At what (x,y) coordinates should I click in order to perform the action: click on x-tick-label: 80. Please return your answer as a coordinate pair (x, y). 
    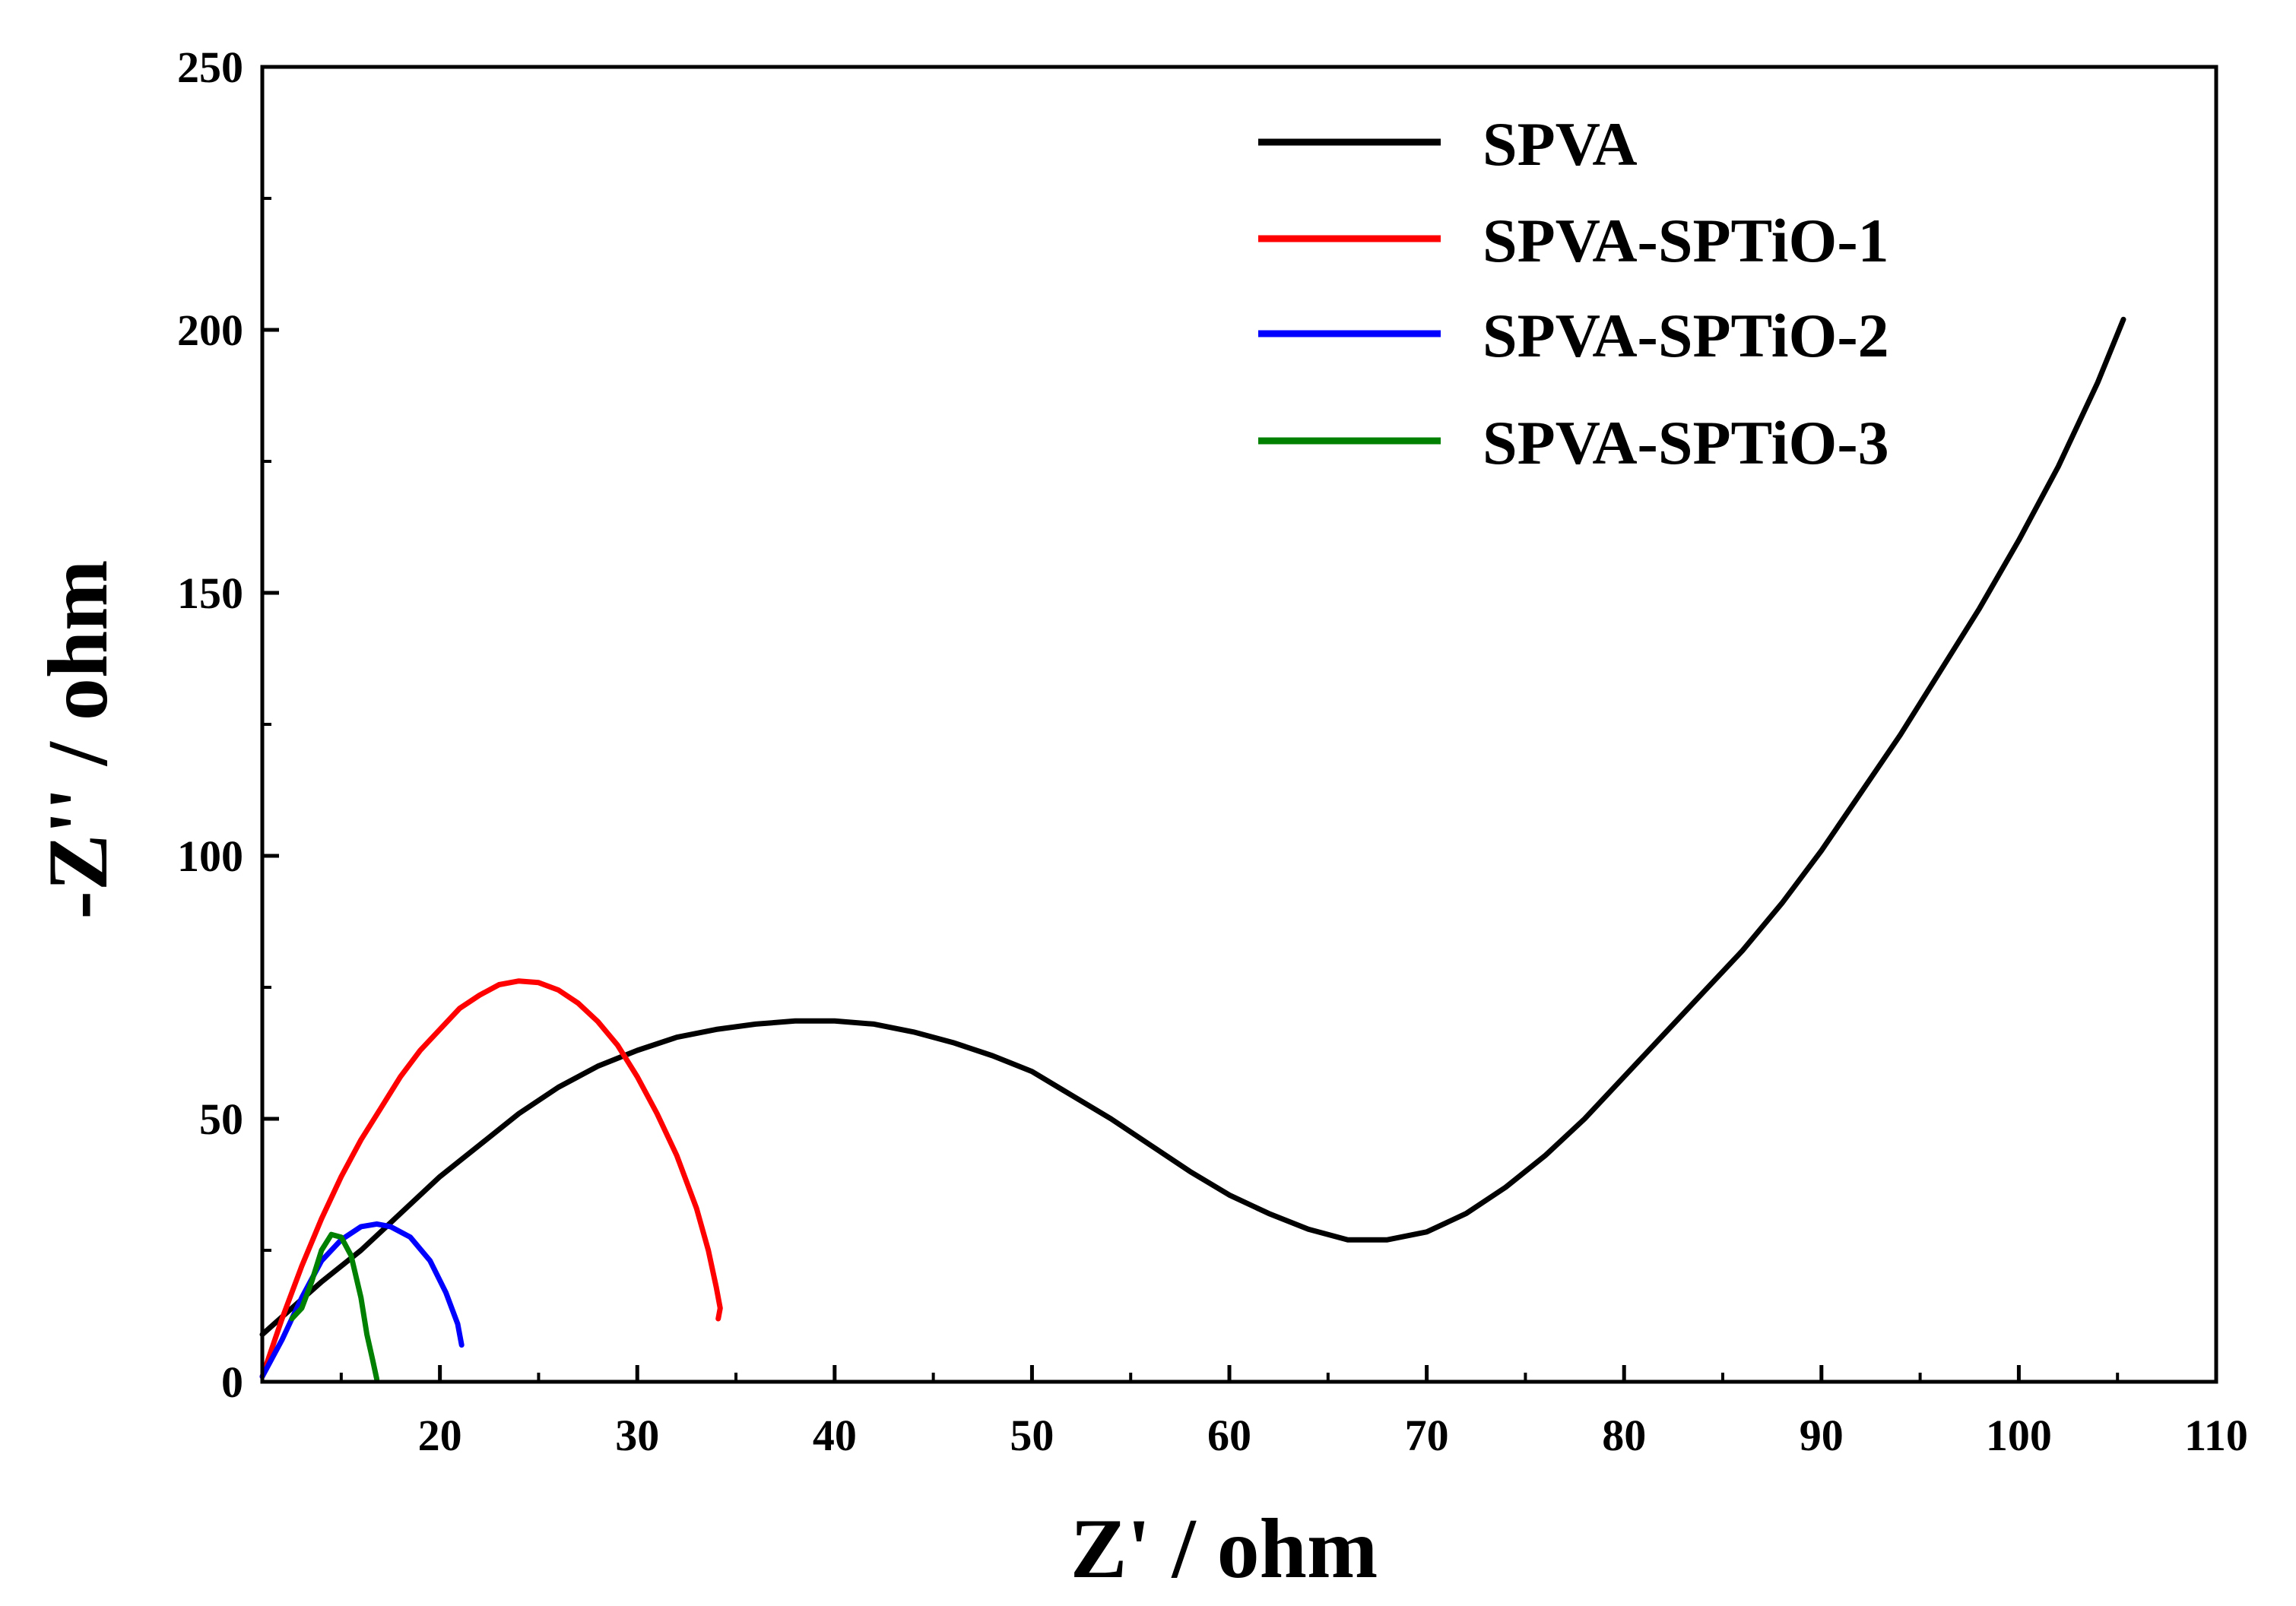
    Looking at the image, I should click on (1624, 1435).